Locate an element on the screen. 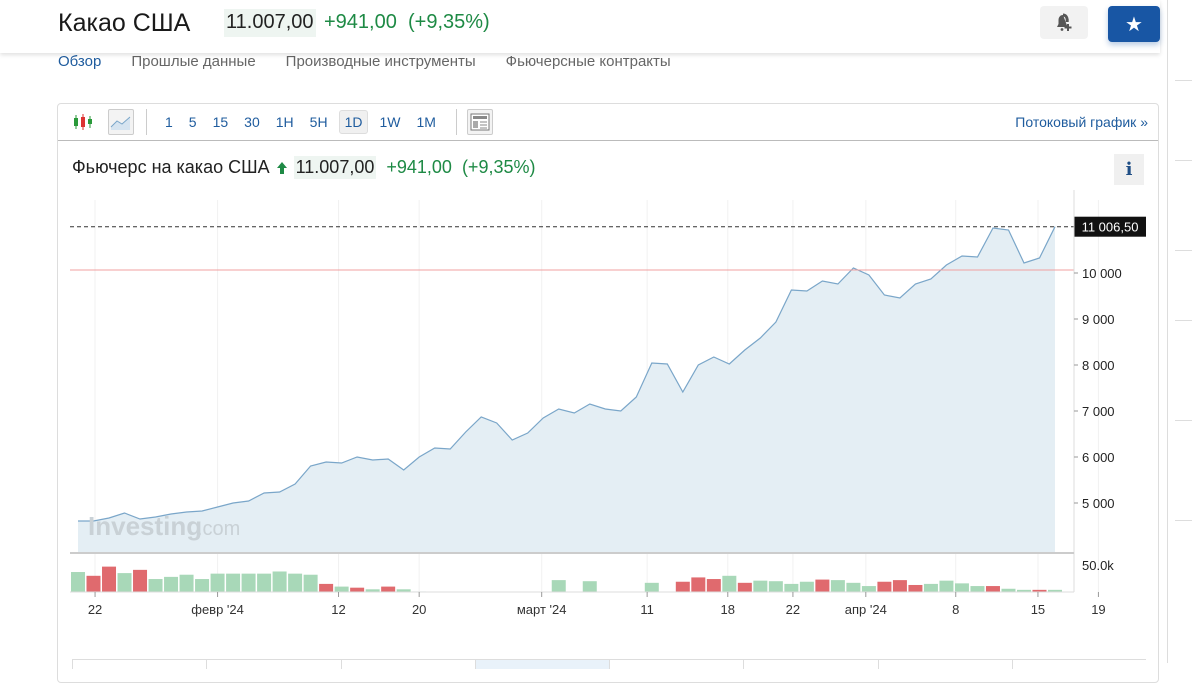 The height and width of the screenshot is (683, 1192). header-price: 11.007,00 is located at coordinates (270, 23).